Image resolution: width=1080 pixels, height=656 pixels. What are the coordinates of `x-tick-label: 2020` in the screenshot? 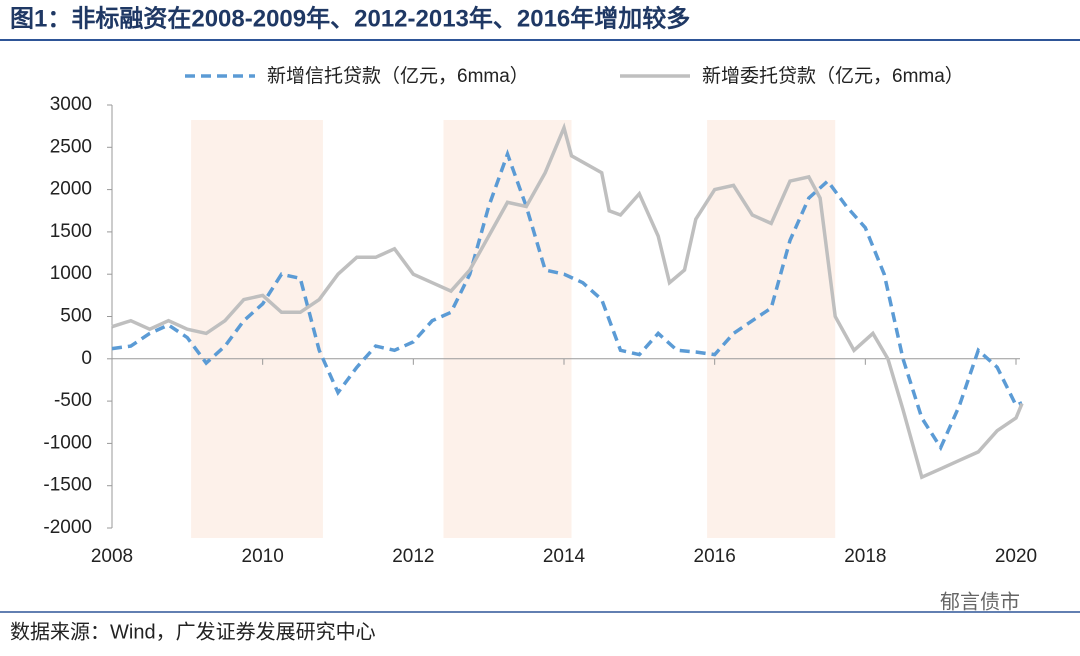 It's located at (1016, 556).